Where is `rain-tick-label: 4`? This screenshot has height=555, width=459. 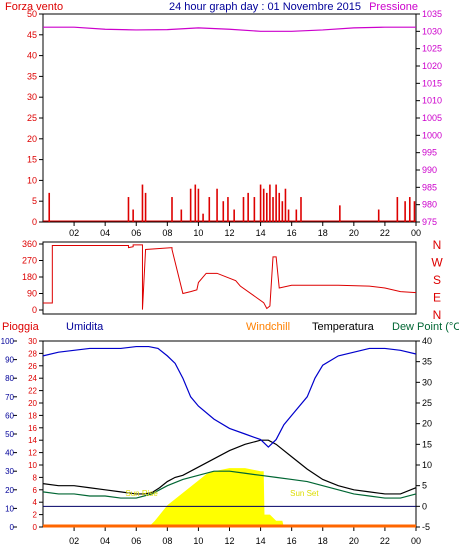 rain-tick-label: 4 is located at coordinates (35, 502).